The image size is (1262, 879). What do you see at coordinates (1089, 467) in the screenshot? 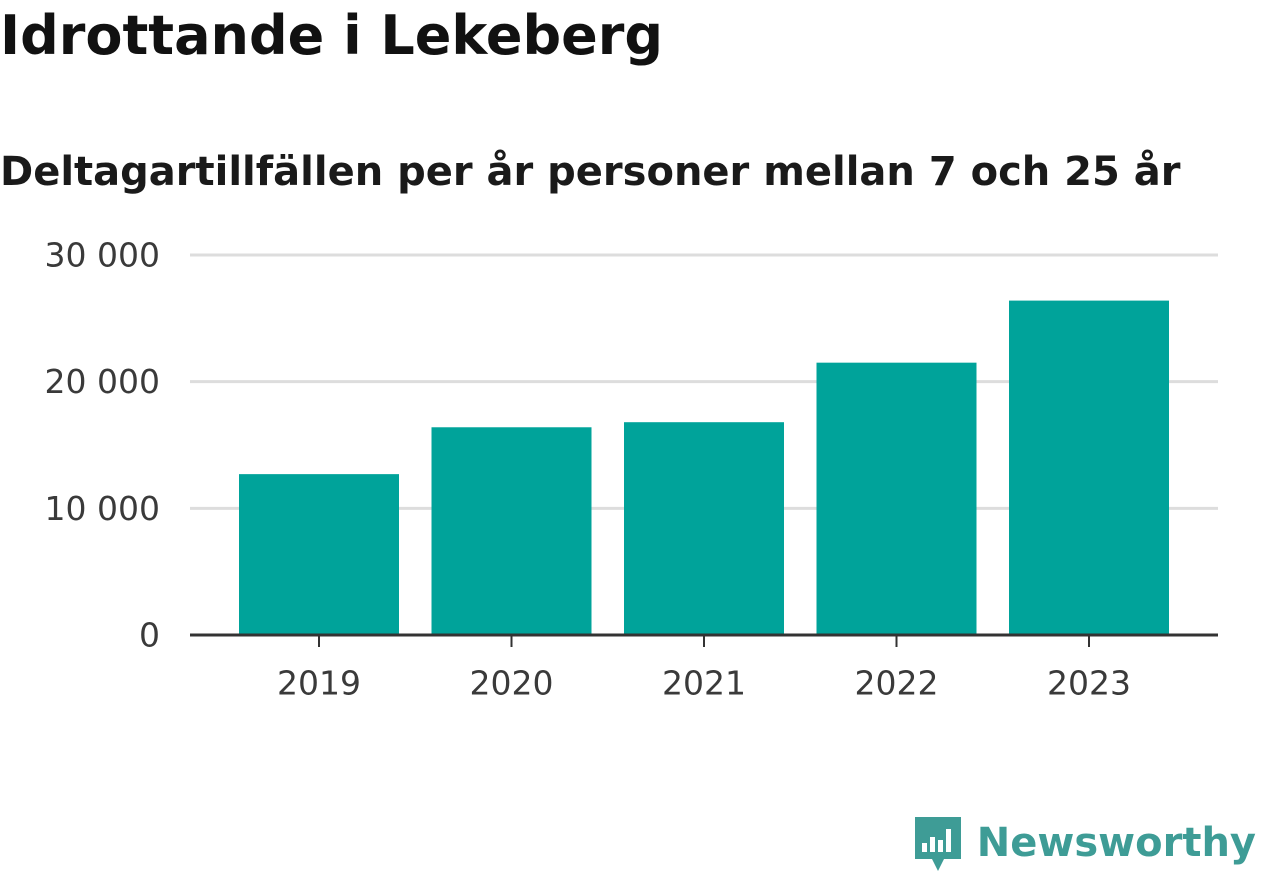
I see `bar-2023` at bounding box center [1089, 467].